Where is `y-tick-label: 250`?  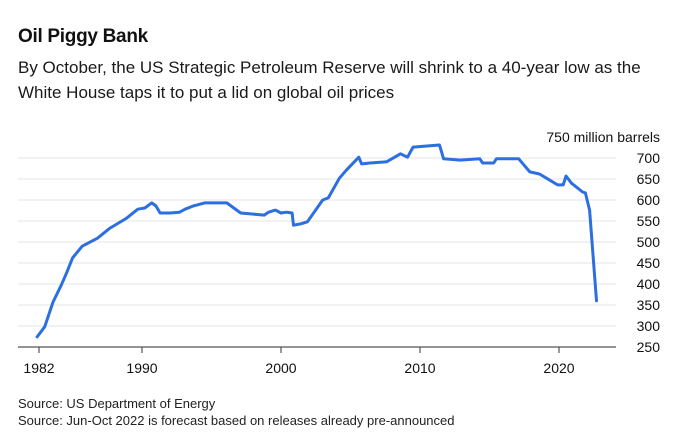 y-tick-label: 250 is located at coordinates (649, 347).